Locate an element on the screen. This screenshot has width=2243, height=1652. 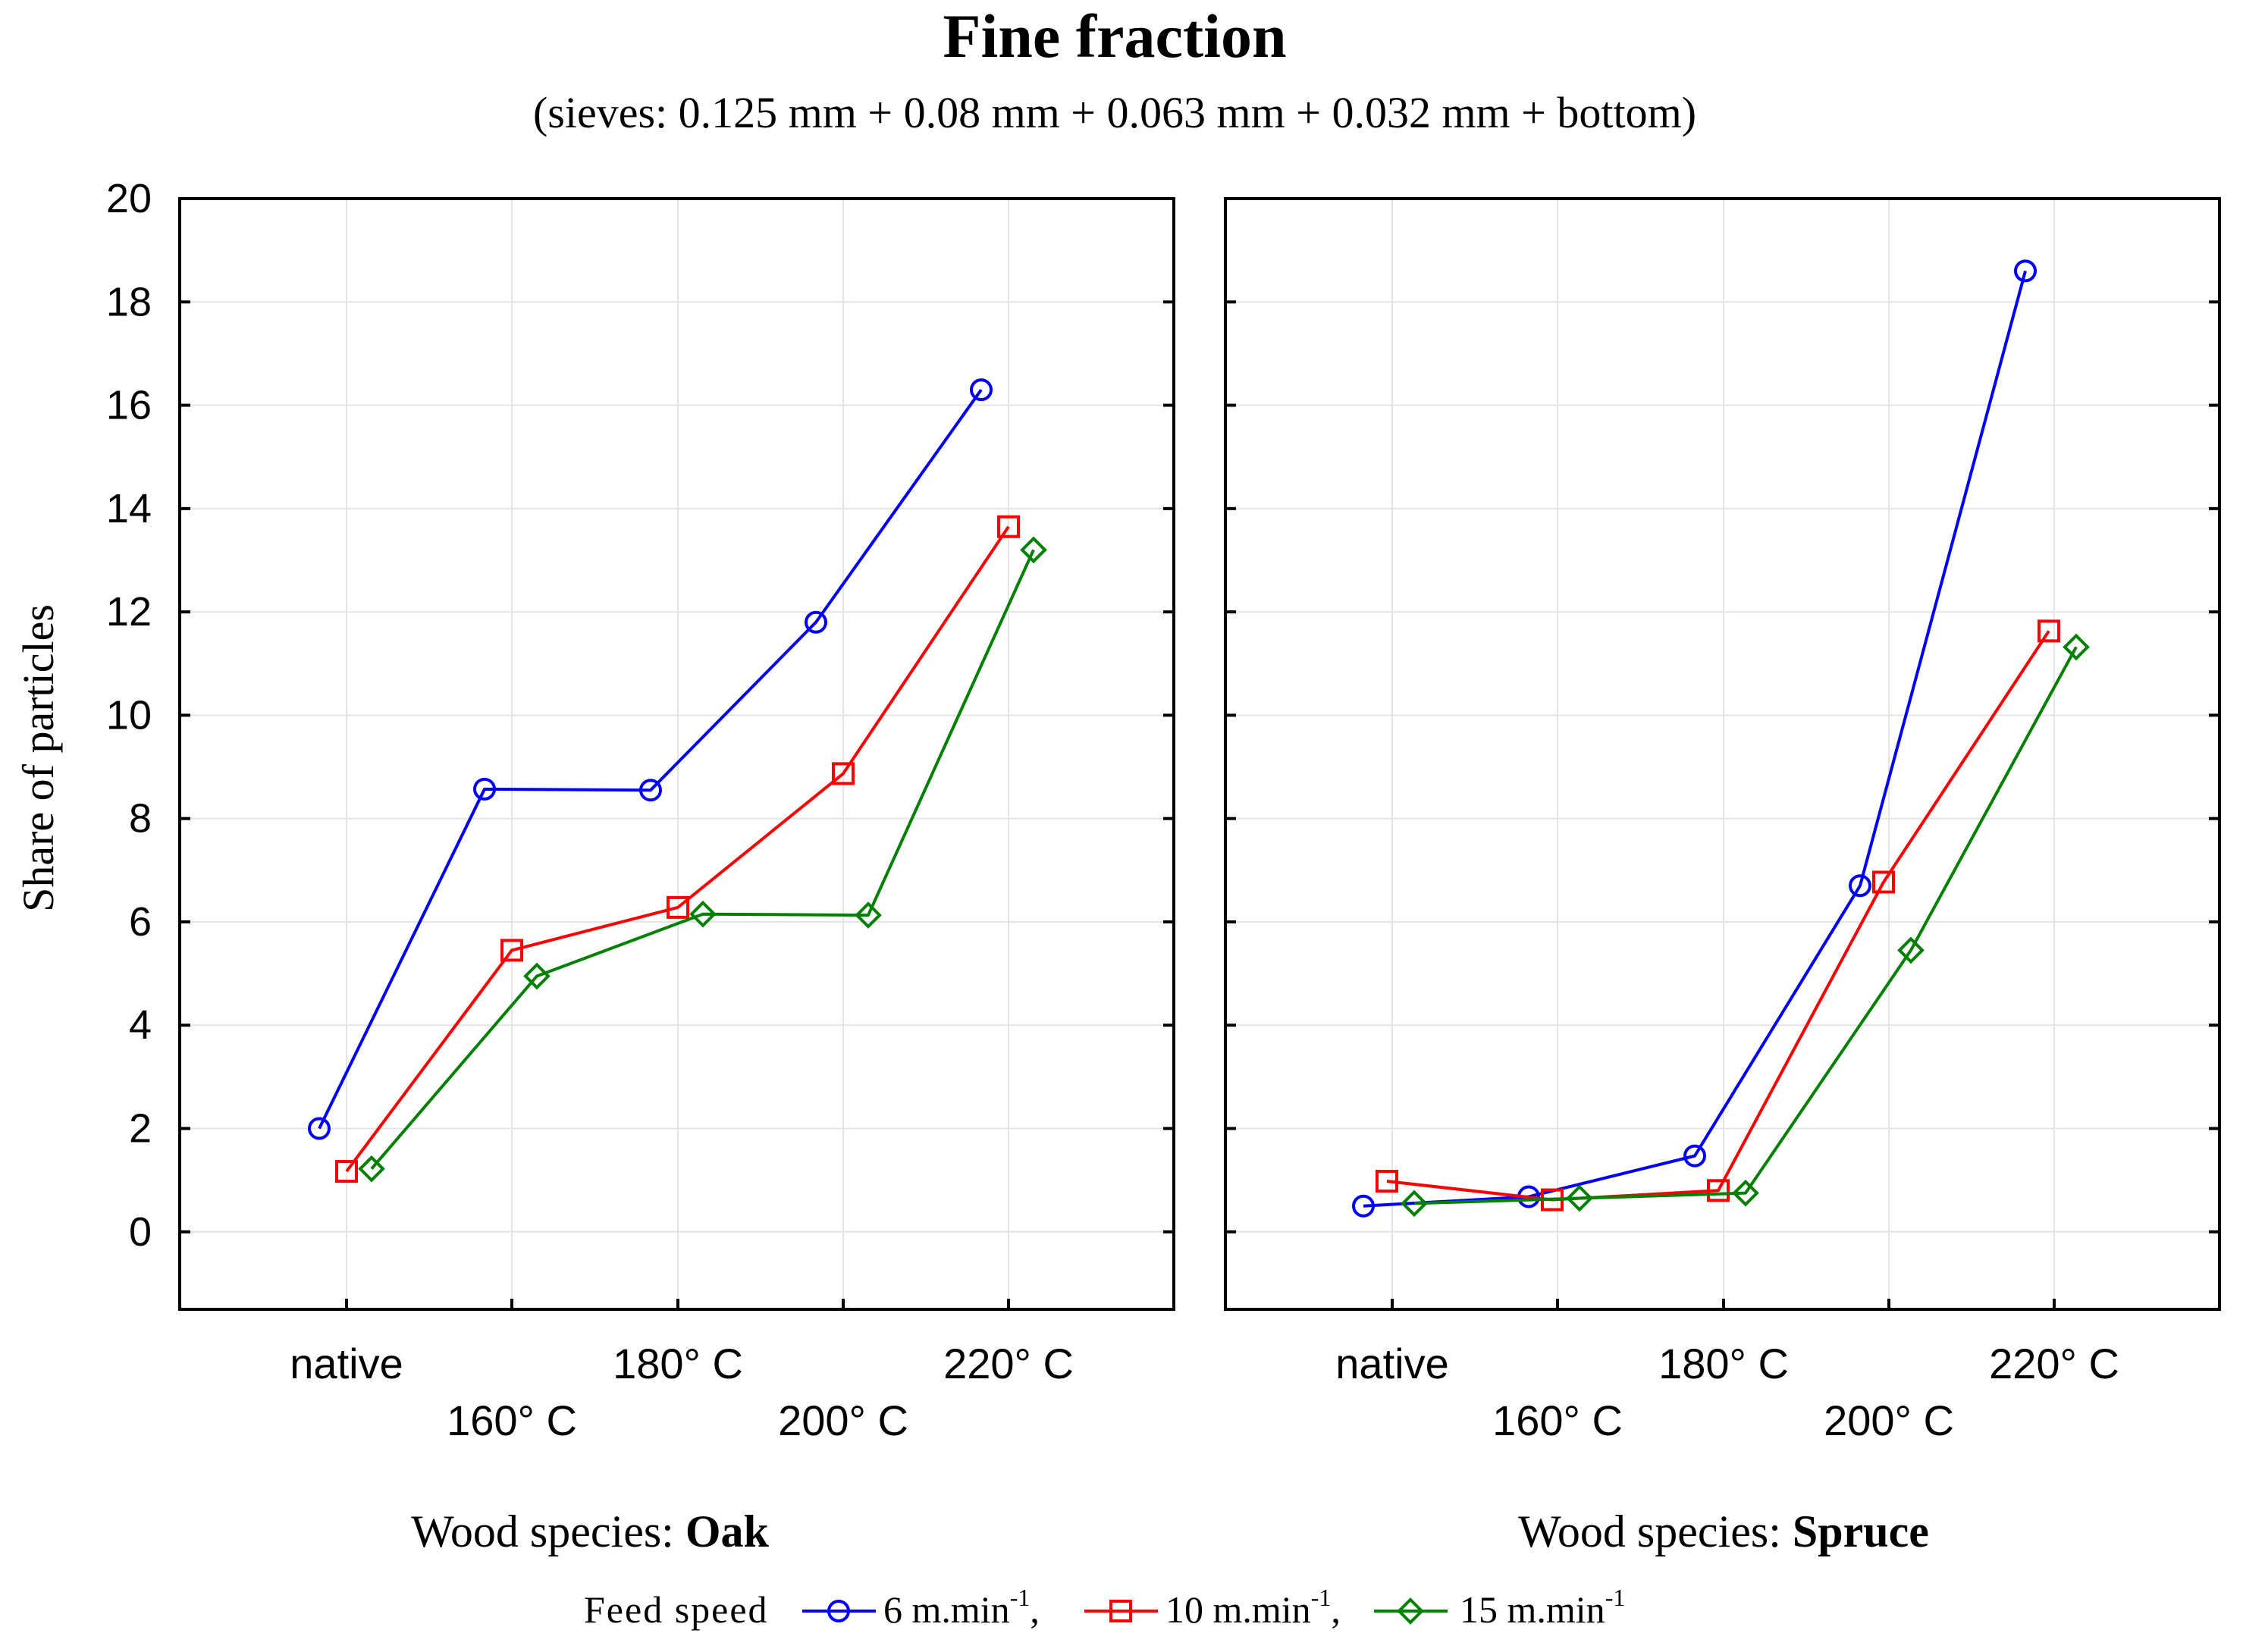
oak-x-tick-label: 160° C is located at coordinates (512, 1420).